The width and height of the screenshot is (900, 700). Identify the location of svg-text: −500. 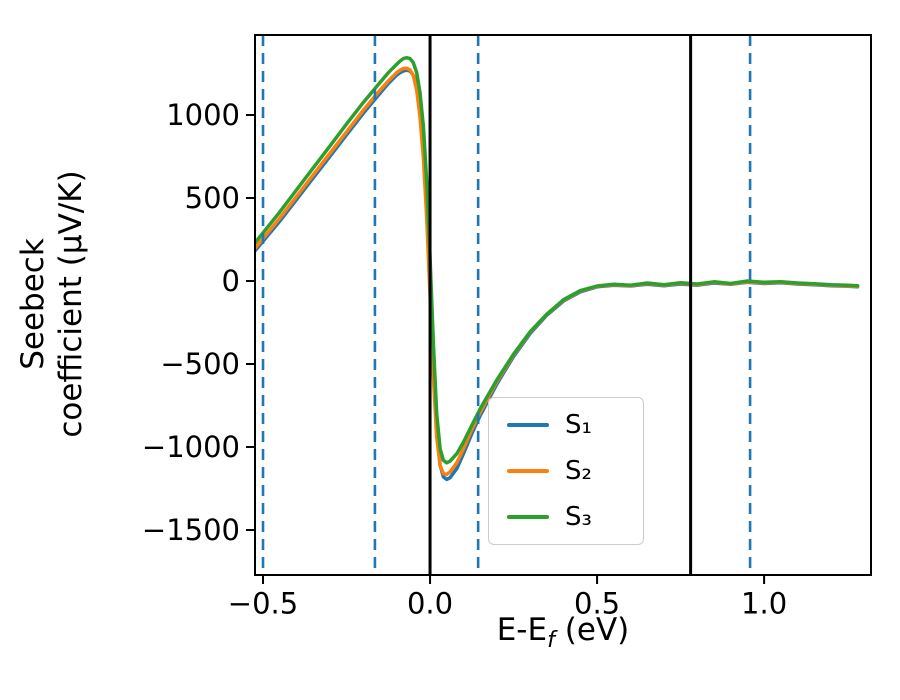
(200, 364).